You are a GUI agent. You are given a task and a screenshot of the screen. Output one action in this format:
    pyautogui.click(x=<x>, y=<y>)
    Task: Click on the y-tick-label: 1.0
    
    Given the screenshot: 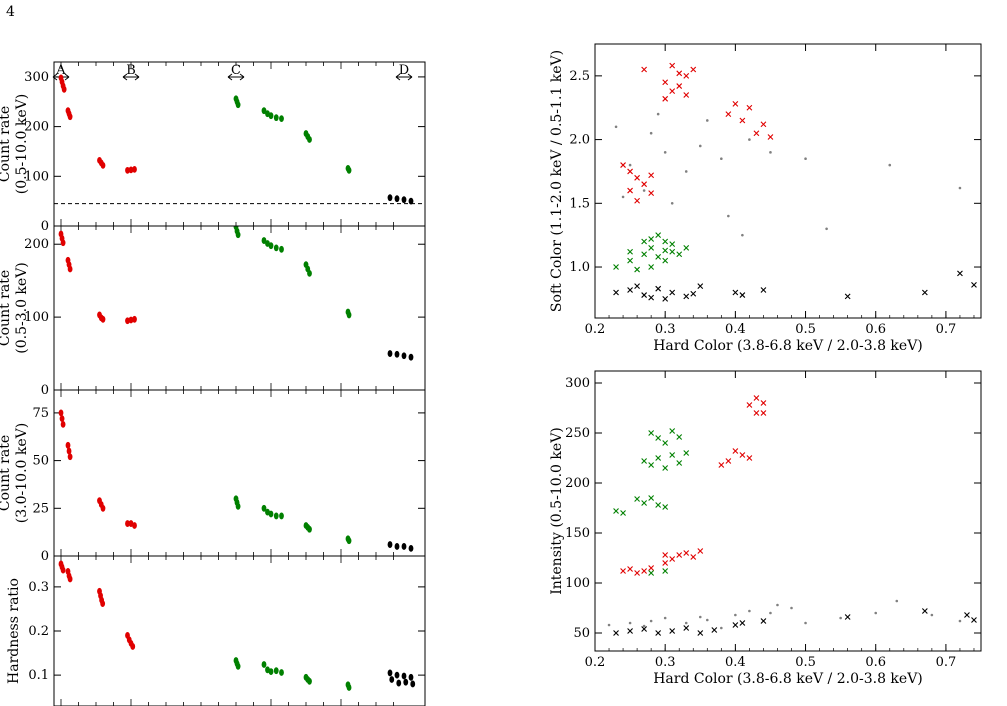 What is the action you would take?
    pyautogui.click(x=579, y=267)
    